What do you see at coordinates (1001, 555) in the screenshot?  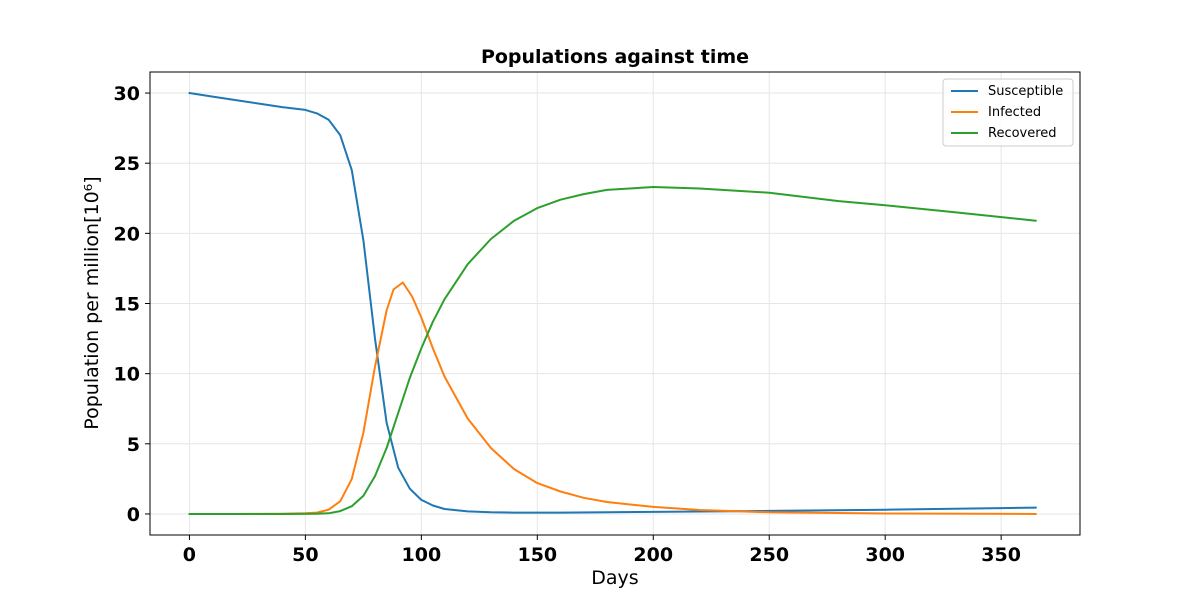 I see `x-tick-label: 350` at bounding box center [1001, 555].